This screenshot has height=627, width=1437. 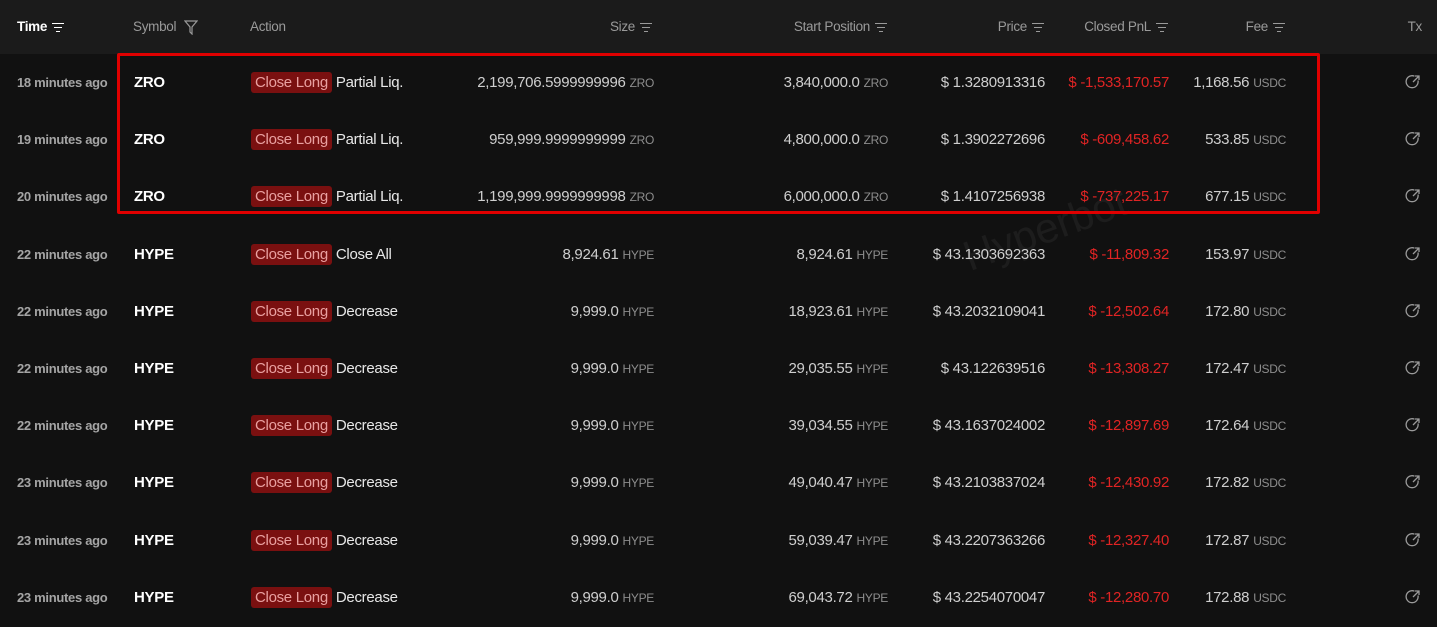 I want to click on size-cell: 2,199,706.5999999996 ZRO, so click(x=565, y=82).